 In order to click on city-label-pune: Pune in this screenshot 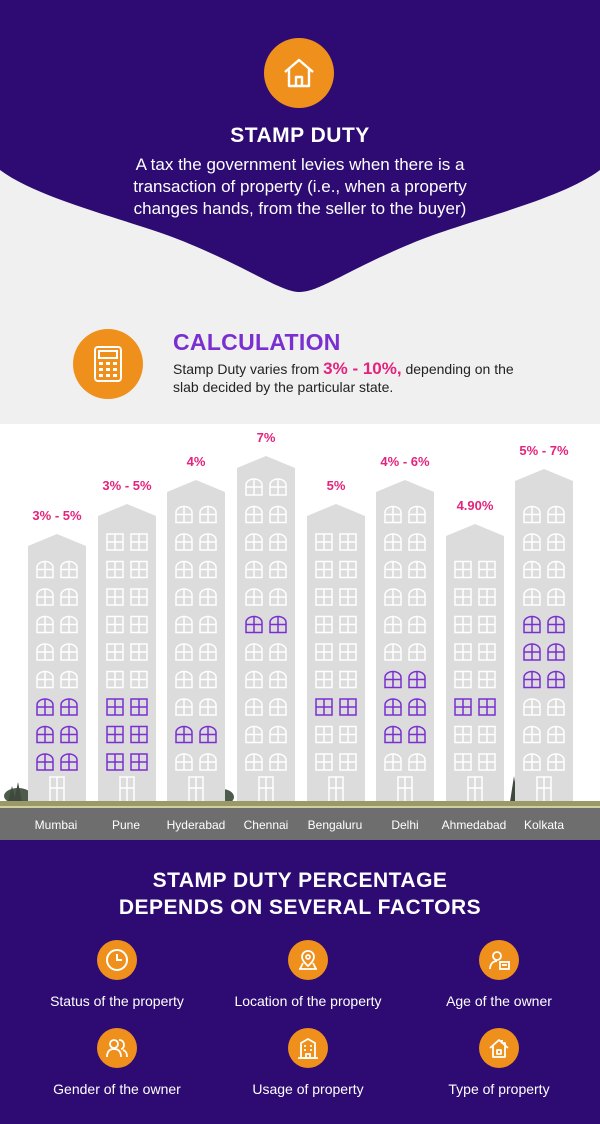, I will do `click(126, 825)`.